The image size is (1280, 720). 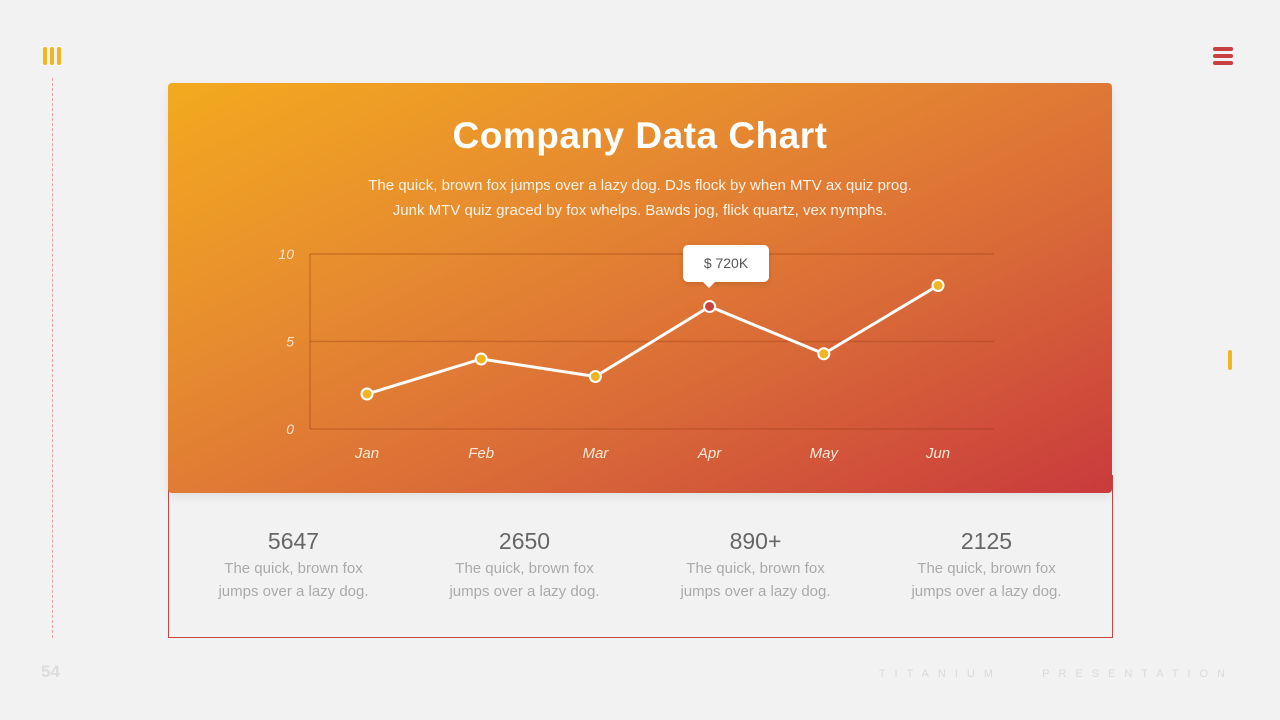 I want to click on footer-brand-left: TITANIUM, so click(x=940, y=674).